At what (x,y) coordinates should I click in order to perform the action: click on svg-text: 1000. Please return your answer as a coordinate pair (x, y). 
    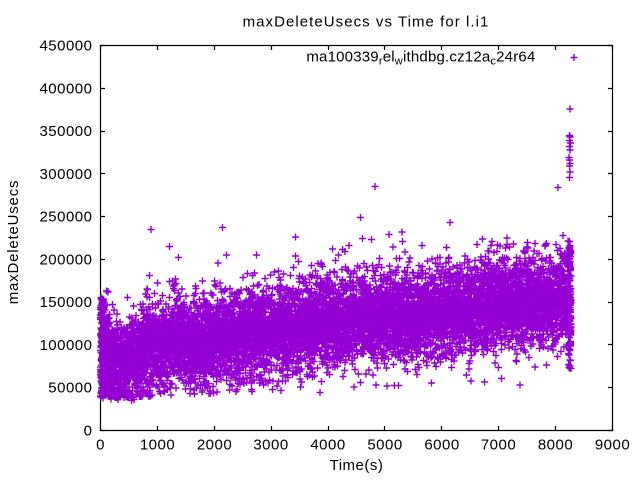
    Looking at the image, I should click on (157, 445).